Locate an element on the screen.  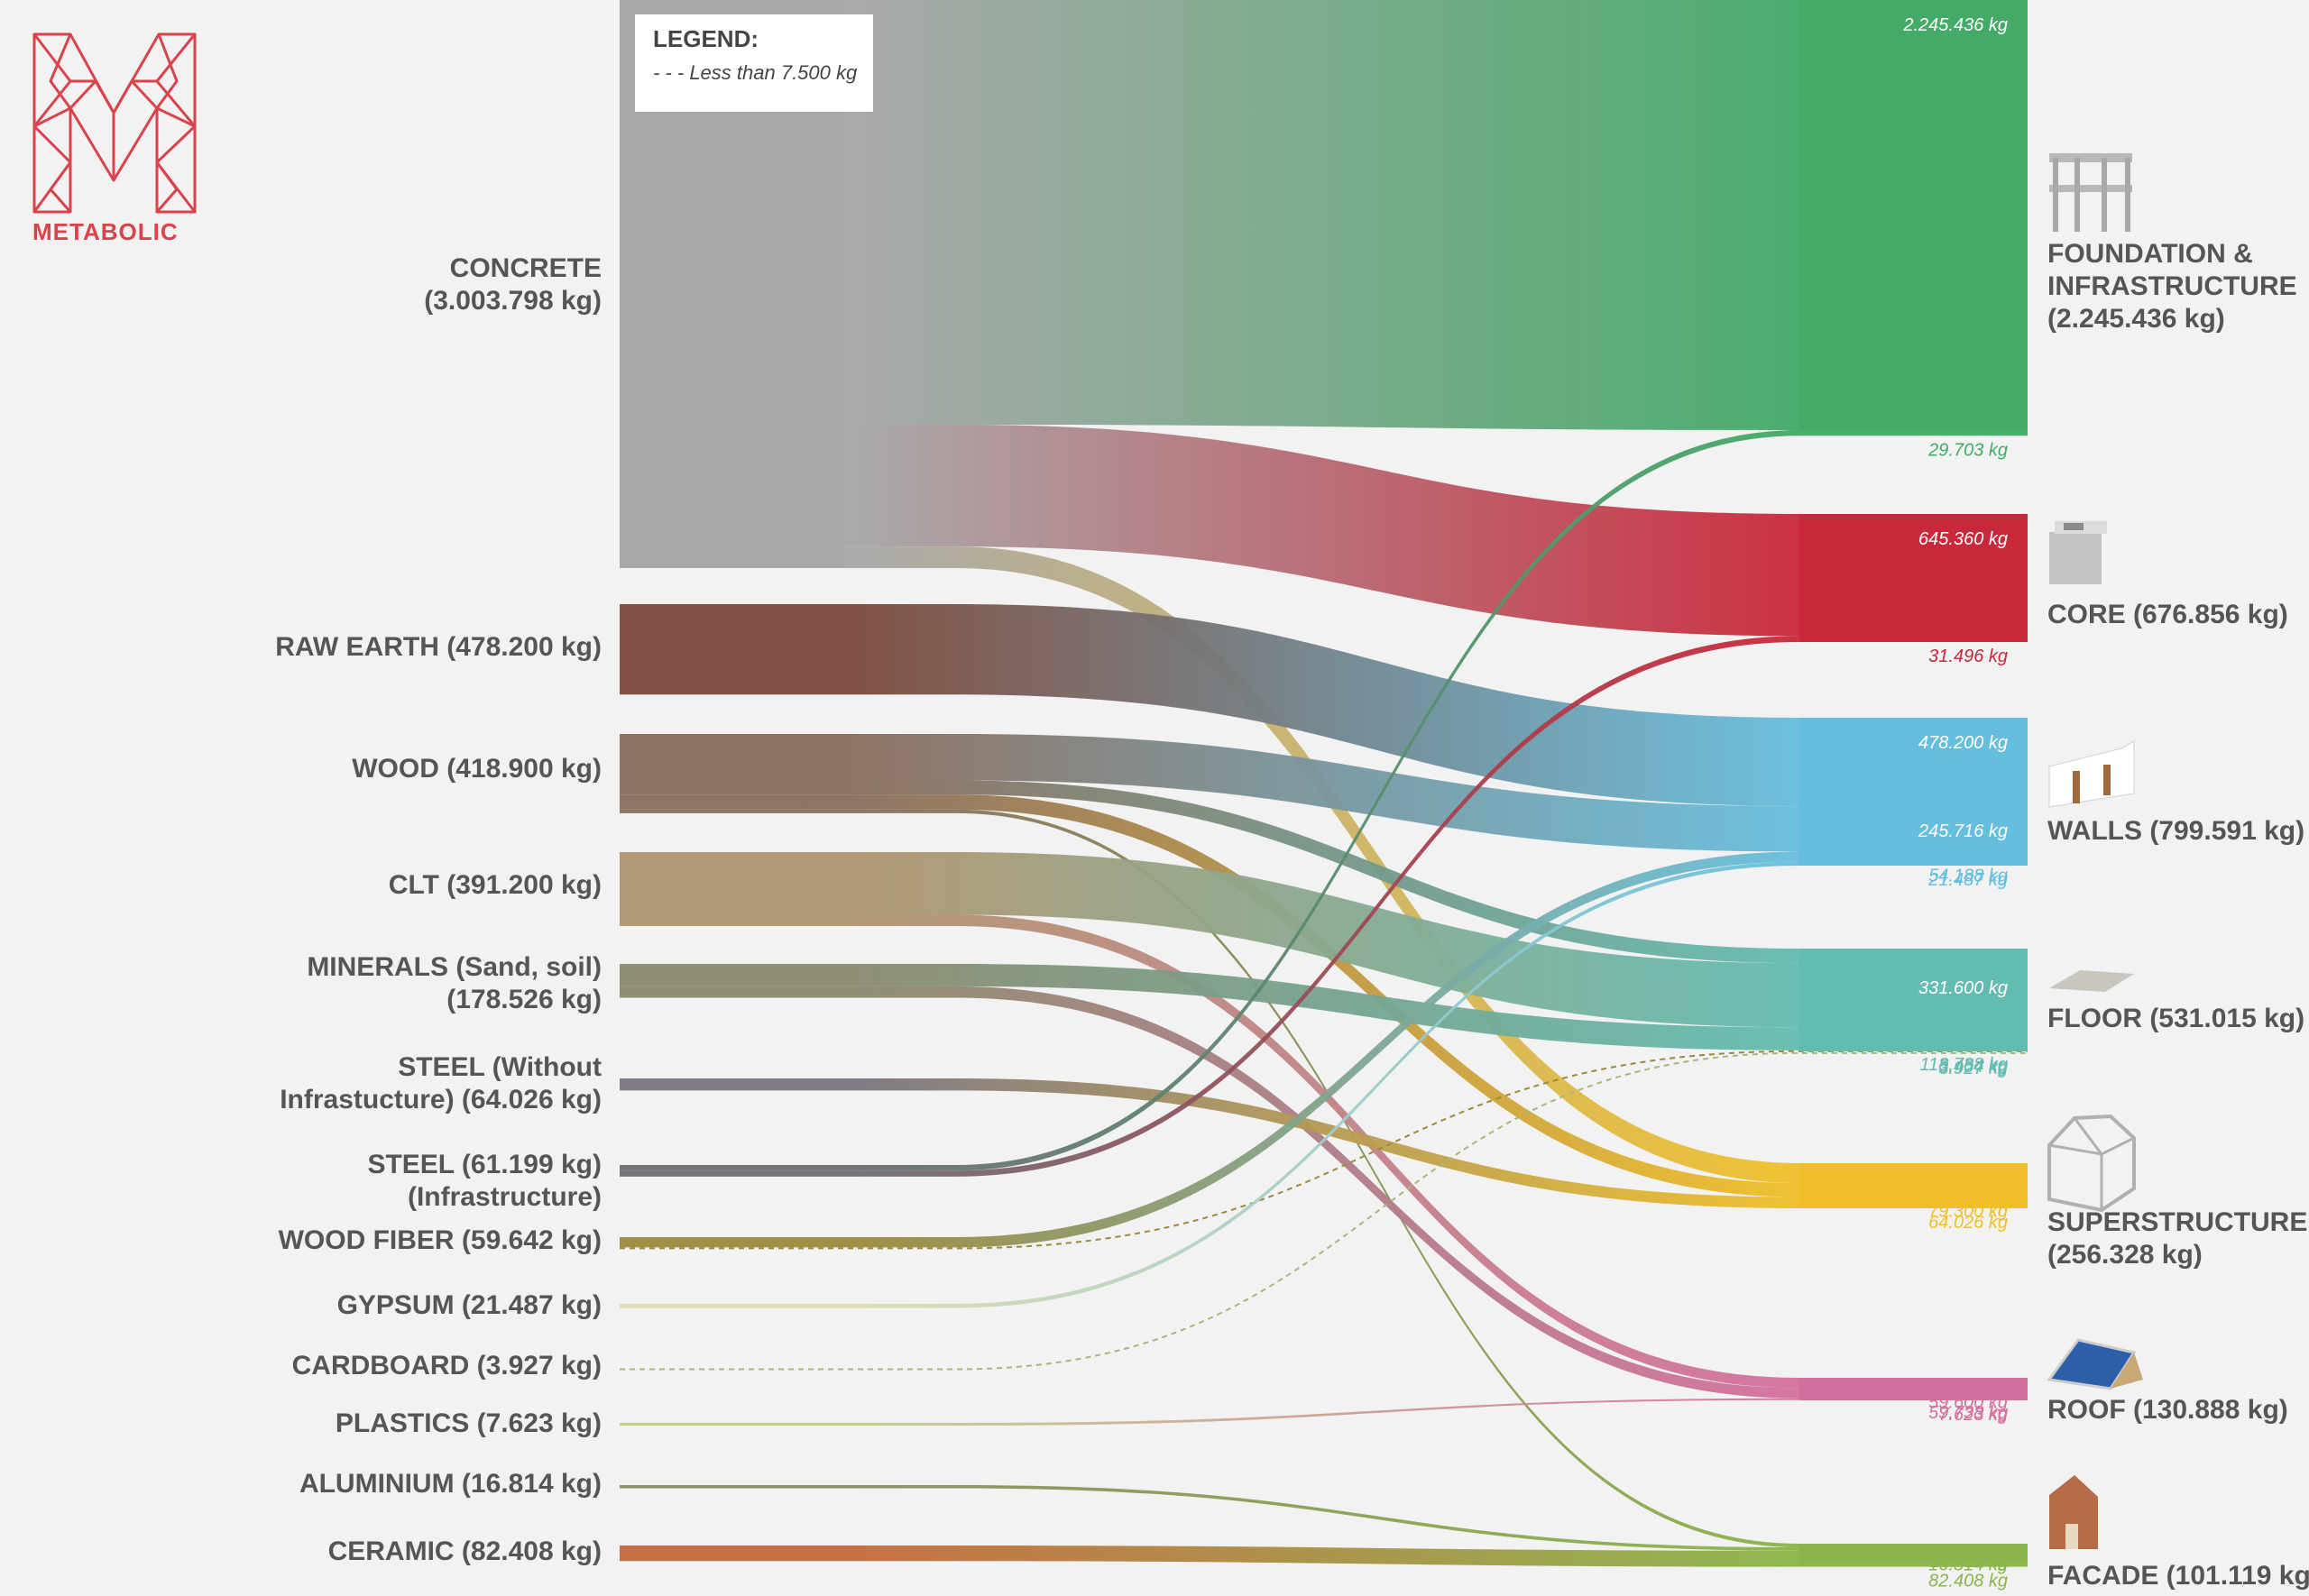
target-label-floor: FLOOR (531.015 kg) is located at coordinates (2176, 1019).